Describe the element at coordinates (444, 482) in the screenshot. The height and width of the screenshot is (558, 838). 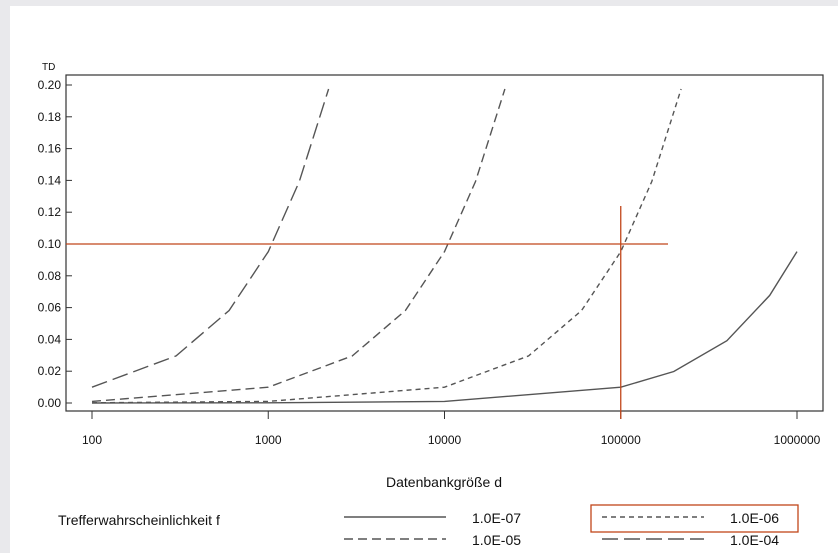
I see `x-axis-label: Datenbankgröße d` at that location.